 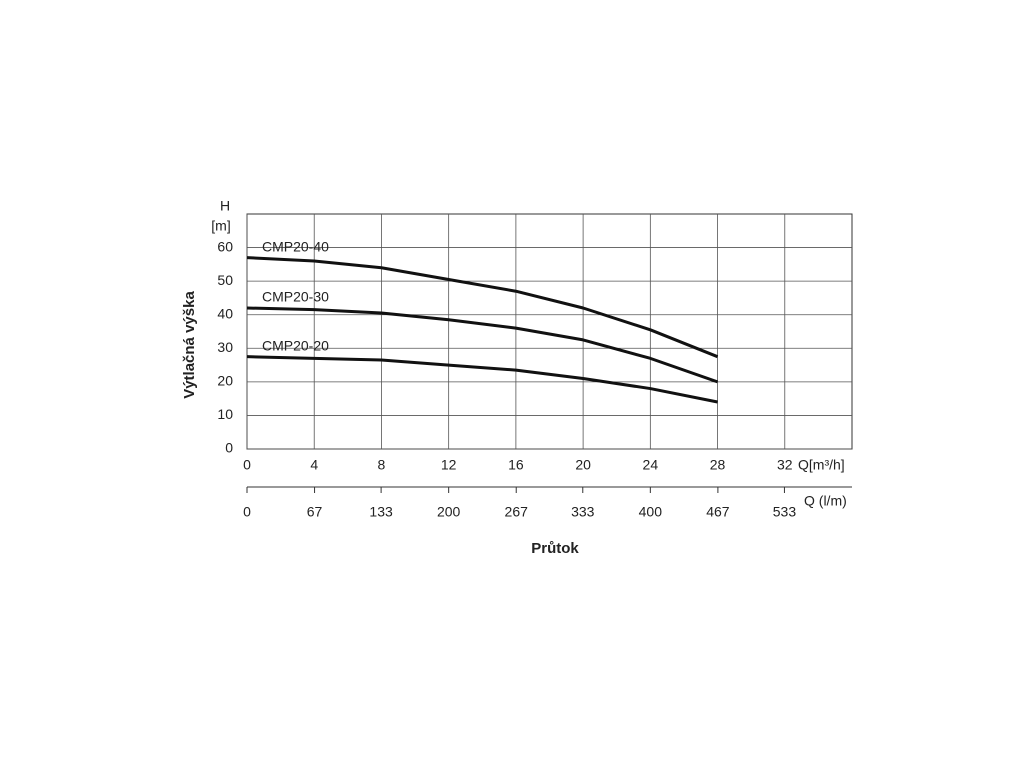 I want to click on y-unit: [m], so click(x=220, y=226).